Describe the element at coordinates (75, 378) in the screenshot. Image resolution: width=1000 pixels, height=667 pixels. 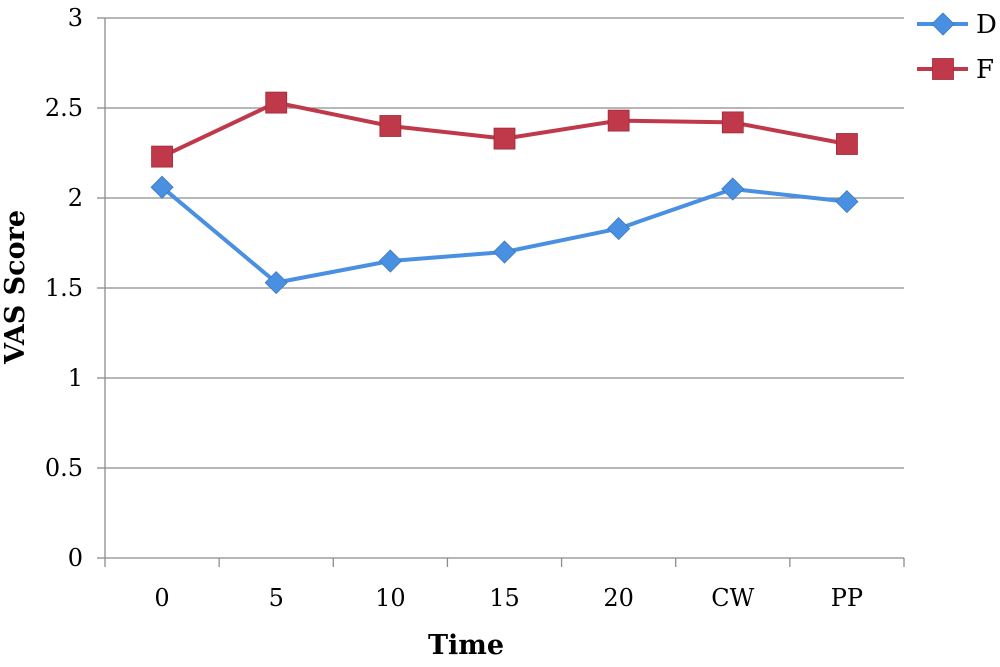
I see `y-tick-label: 1` at that location.